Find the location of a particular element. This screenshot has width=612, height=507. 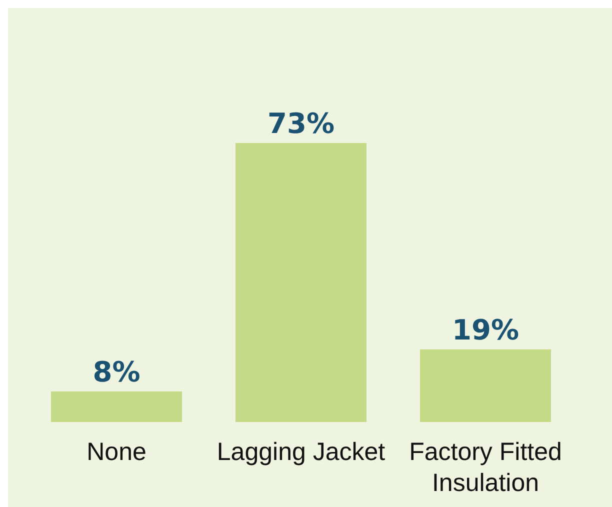

data-label: 19% is located at coordinates (486, 329).